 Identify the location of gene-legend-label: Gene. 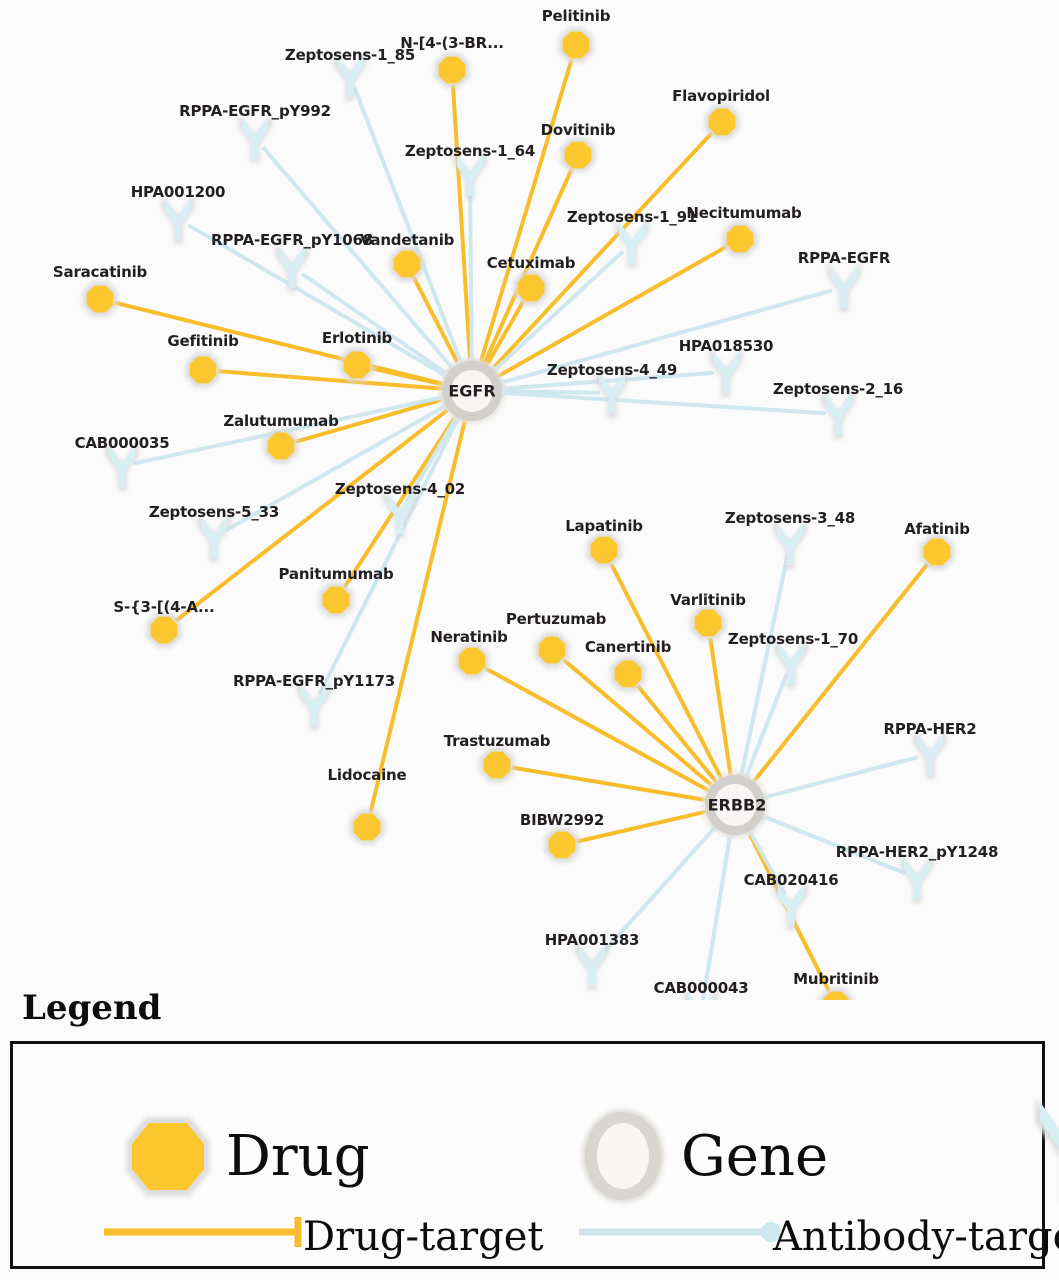
(755, 1156).